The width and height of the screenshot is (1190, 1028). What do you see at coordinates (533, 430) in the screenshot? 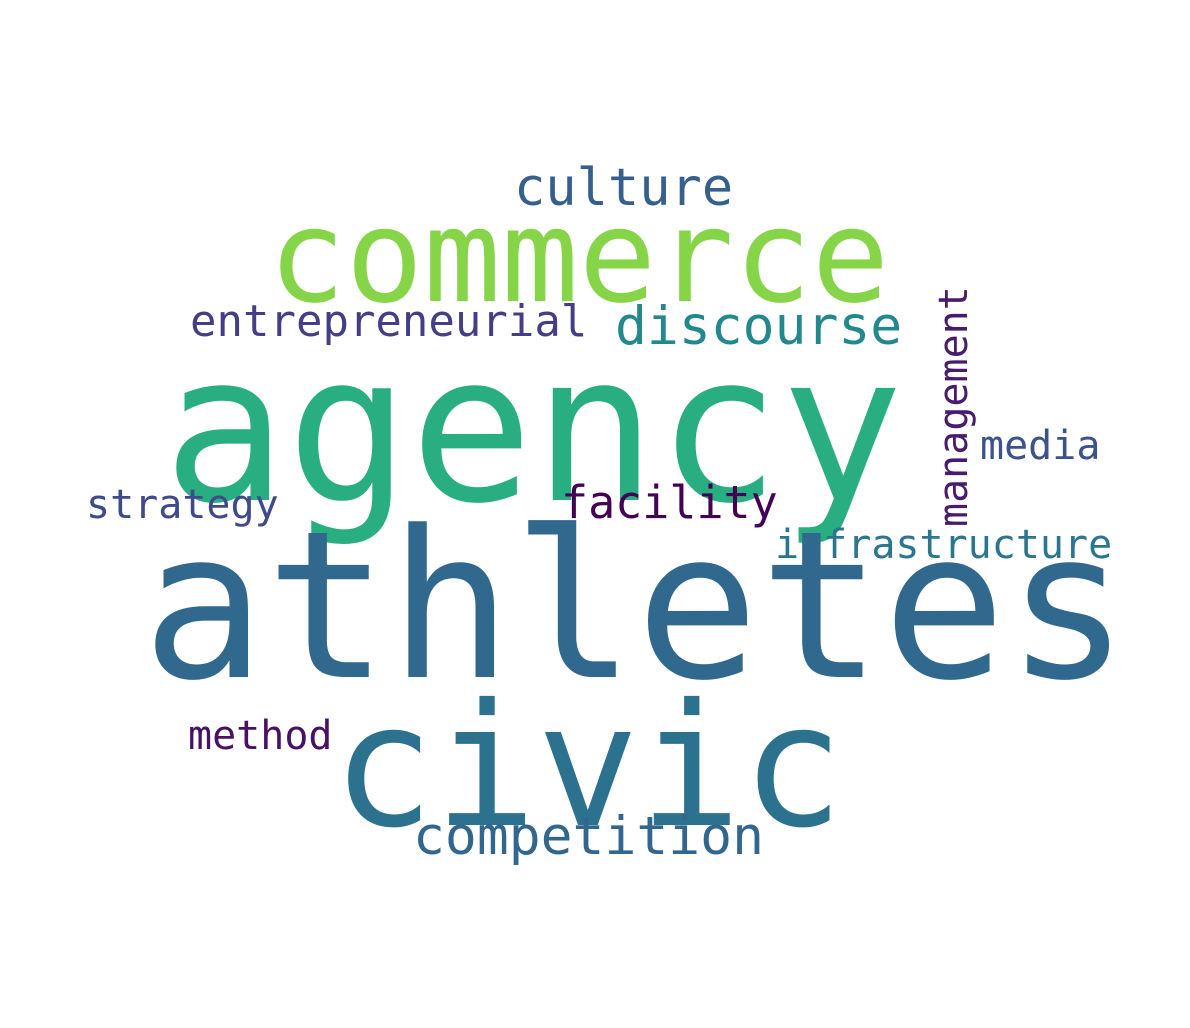
I see `word-agency: agency` at bounding box center [533, 430].